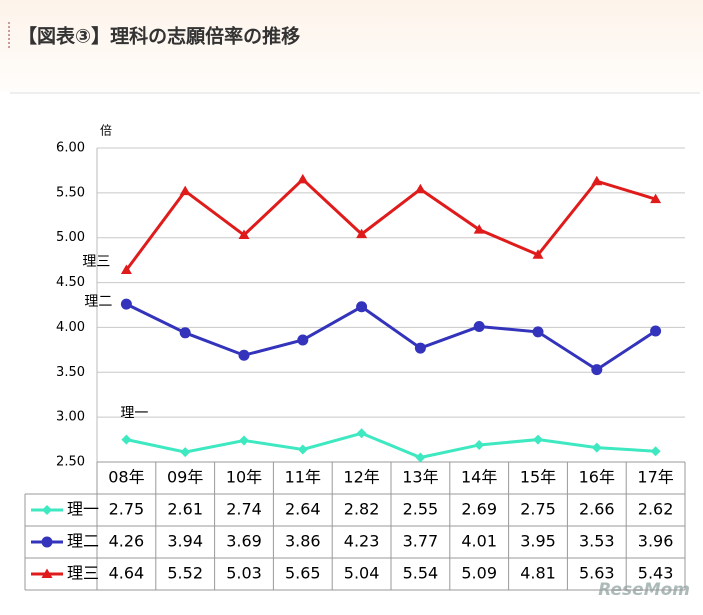  I want to click on table-value: 4.26, so click(127, 541).